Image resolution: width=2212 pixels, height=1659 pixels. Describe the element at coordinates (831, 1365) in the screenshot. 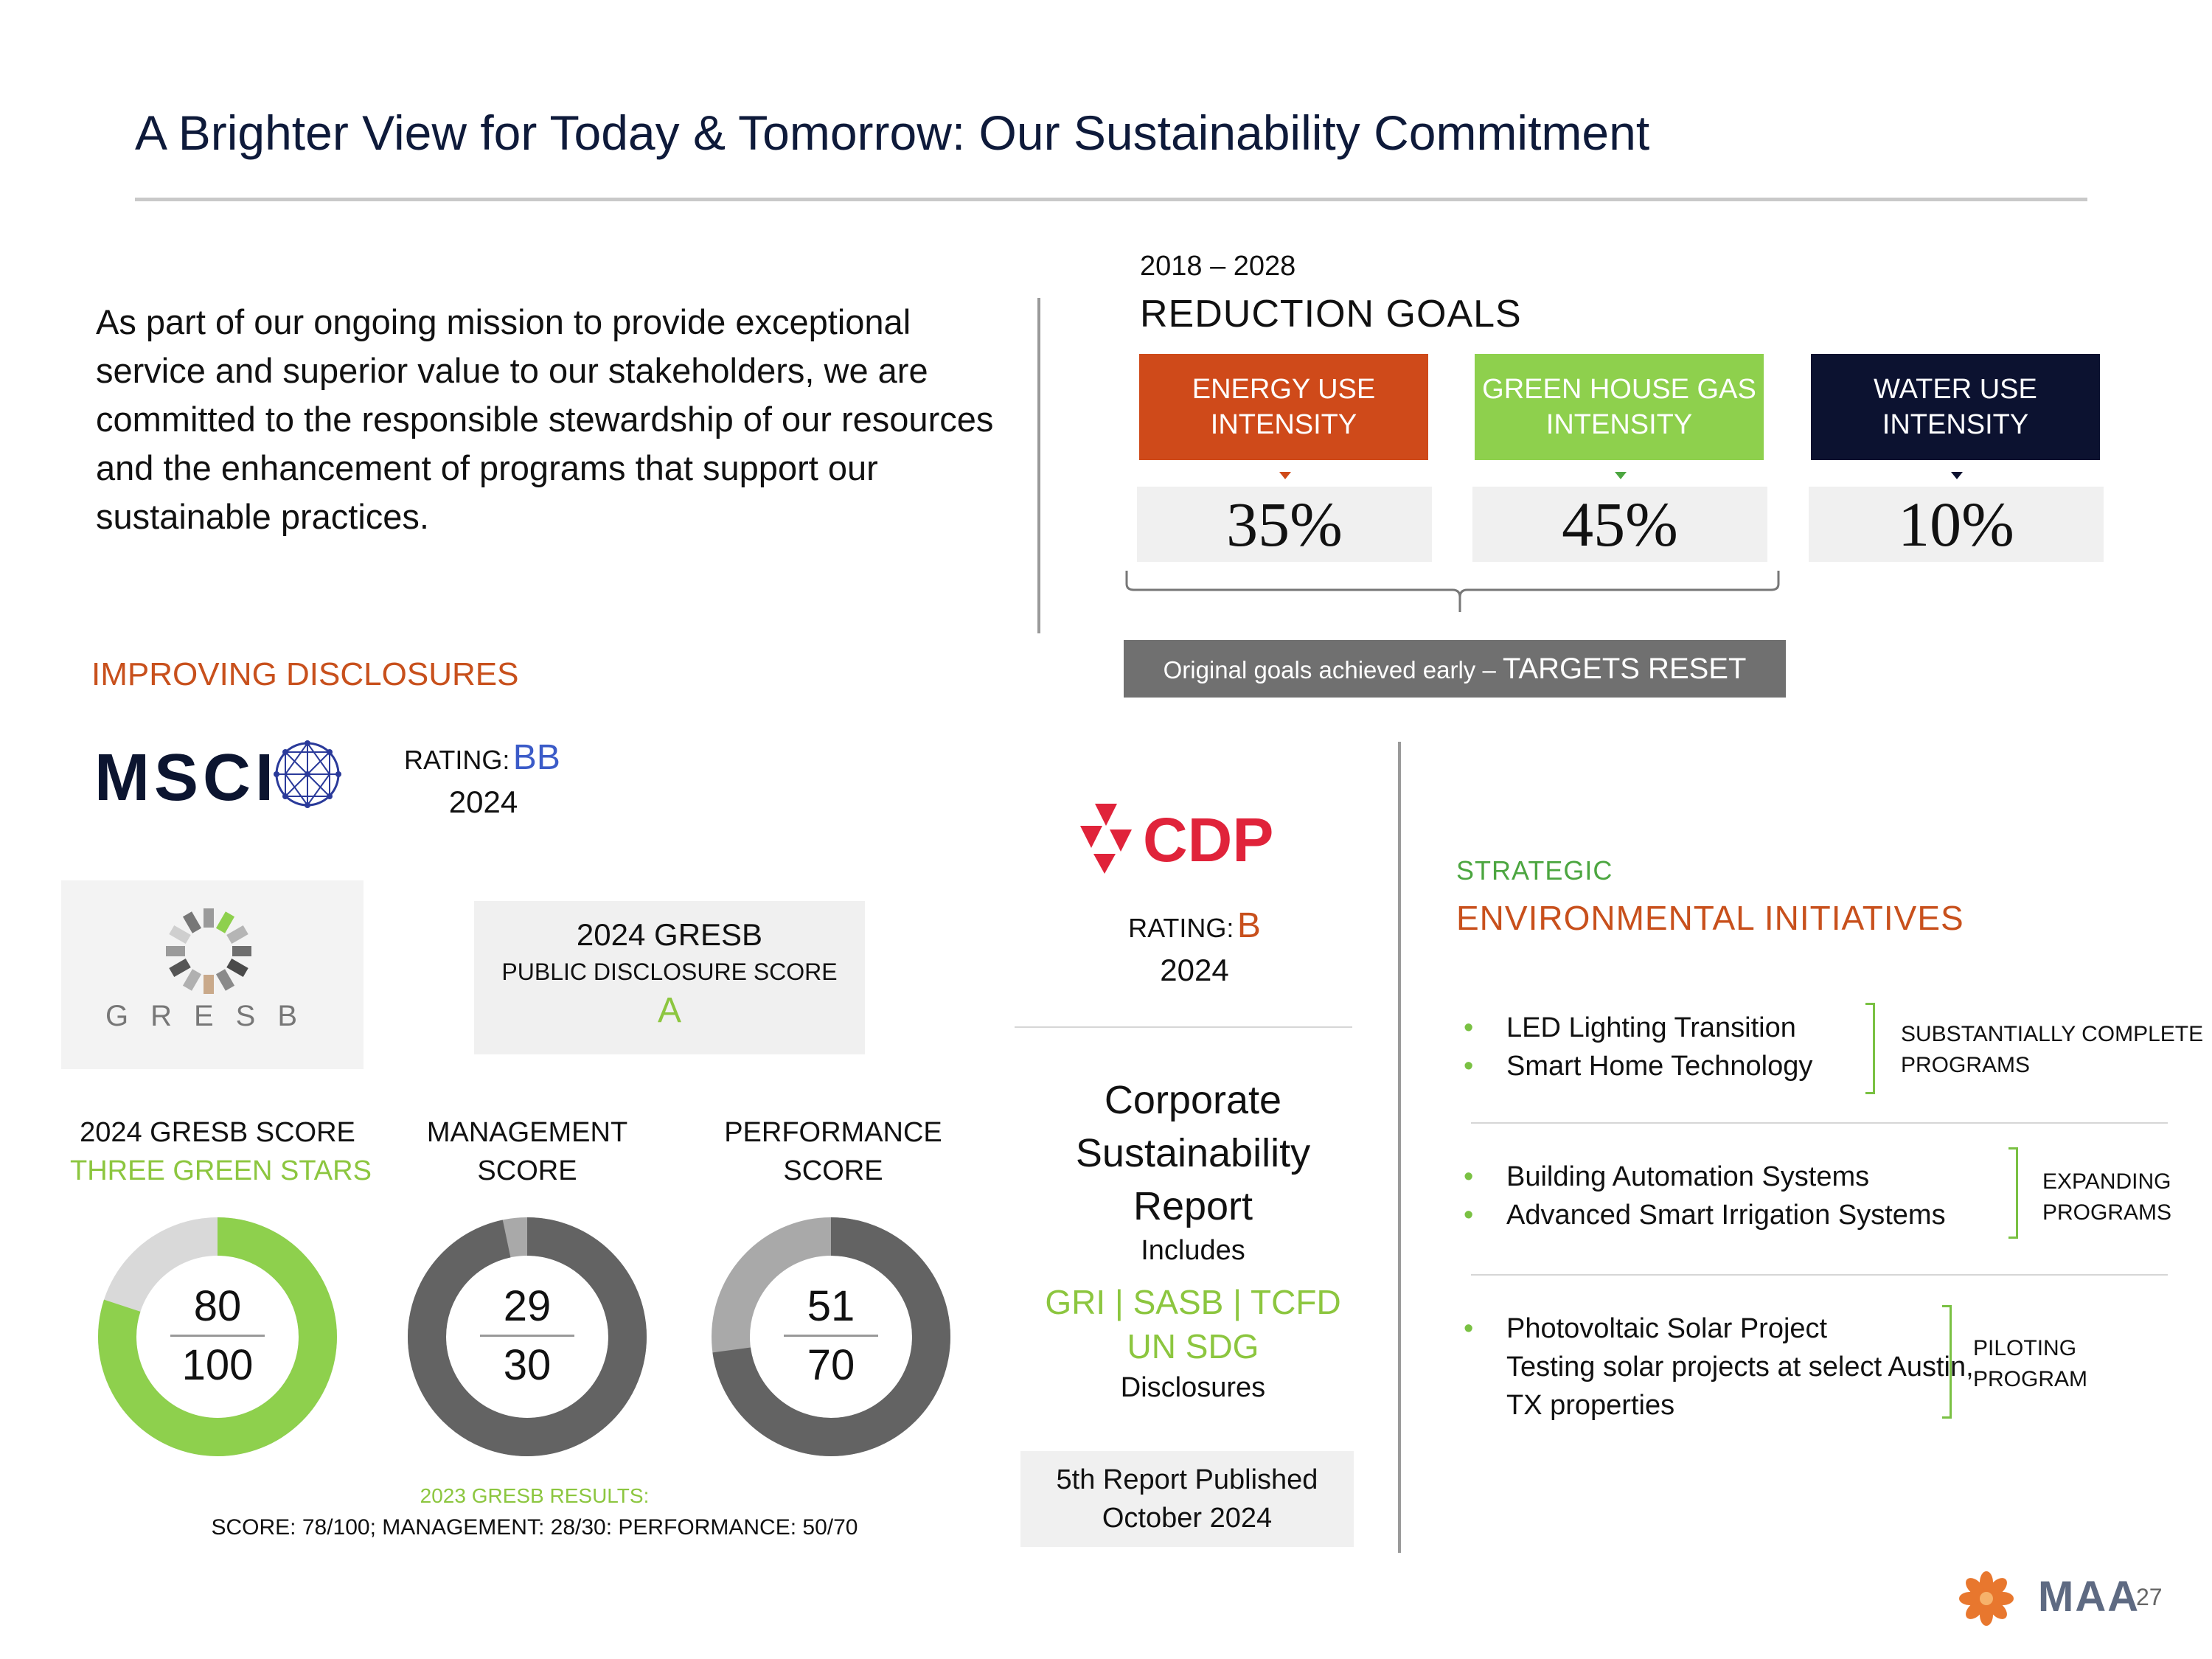

I see `donut-performance-max: 70` at that location.